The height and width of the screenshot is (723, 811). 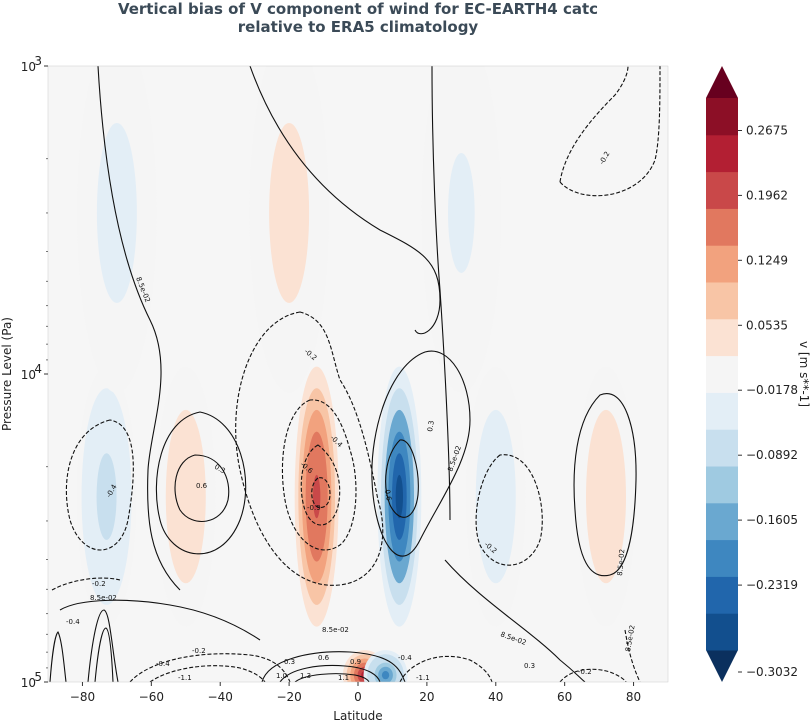 What do you see at coordinates (324, 658) in the screenshot?
I see `contour-label-06-surface: 0.6` at bounding box center [324, 658].